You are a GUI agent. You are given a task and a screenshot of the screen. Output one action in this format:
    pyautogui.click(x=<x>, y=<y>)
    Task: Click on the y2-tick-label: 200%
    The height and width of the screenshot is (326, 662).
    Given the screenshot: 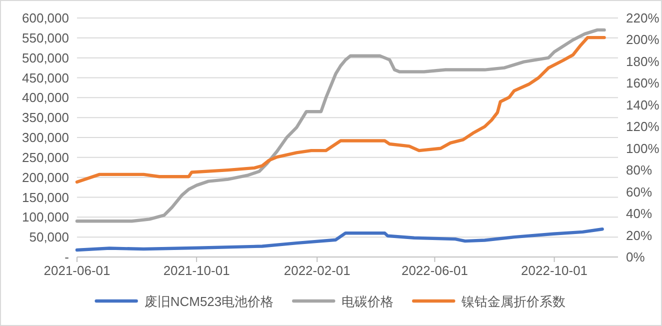 What is the action you would take?
    pyautogui.click(x=643, y=40)
    